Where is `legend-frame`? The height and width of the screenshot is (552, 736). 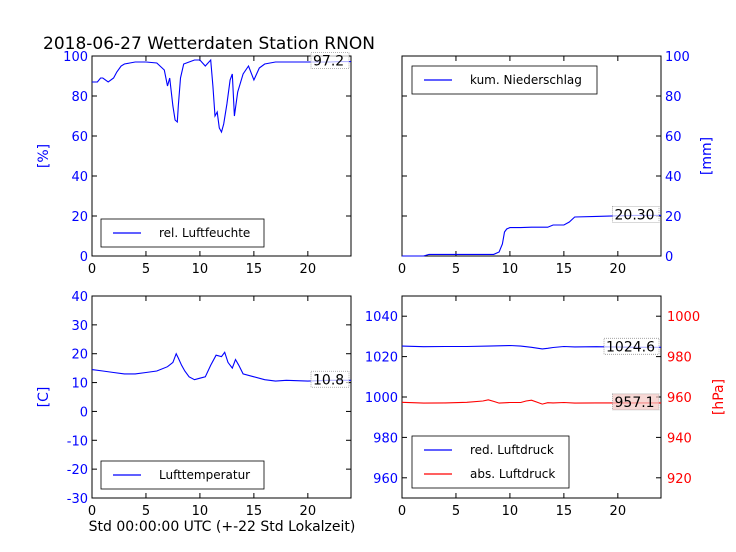 legend-frame is located at coordinates (490, 462).